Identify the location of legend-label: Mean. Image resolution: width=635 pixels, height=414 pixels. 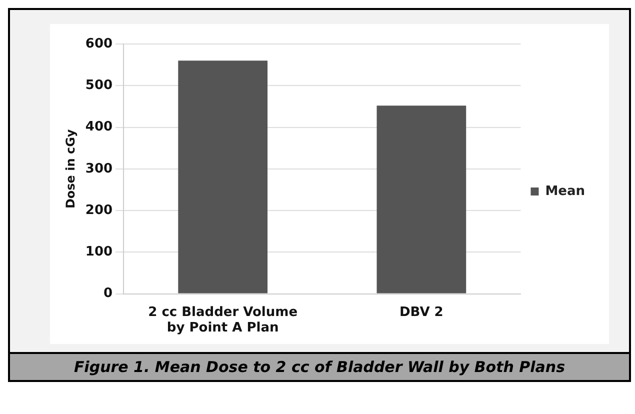
(565, 191).